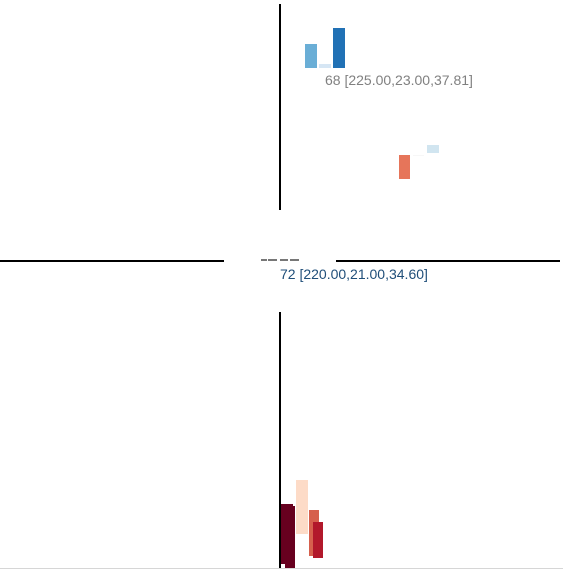 Image resolution: width=563 pixels, height=571 pixels. Describe the element at coordinates (399, 80) in the screenshot. I see `annotation-top: 68 [225.00,23.00,37.81]` at that location.